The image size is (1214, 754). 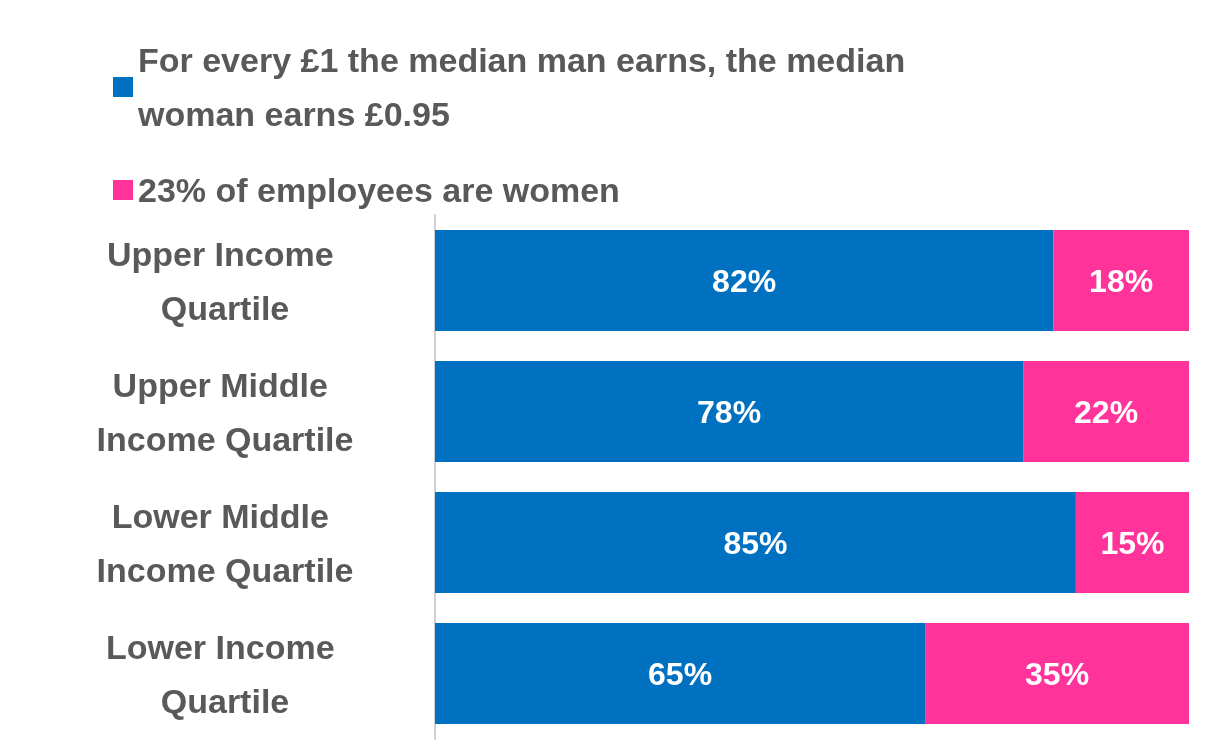 What do you see at coordinates (225, 280) in the screenshot?
I see `y-tick-label: Upper Income Quartile` at bounding box center [225, 280].